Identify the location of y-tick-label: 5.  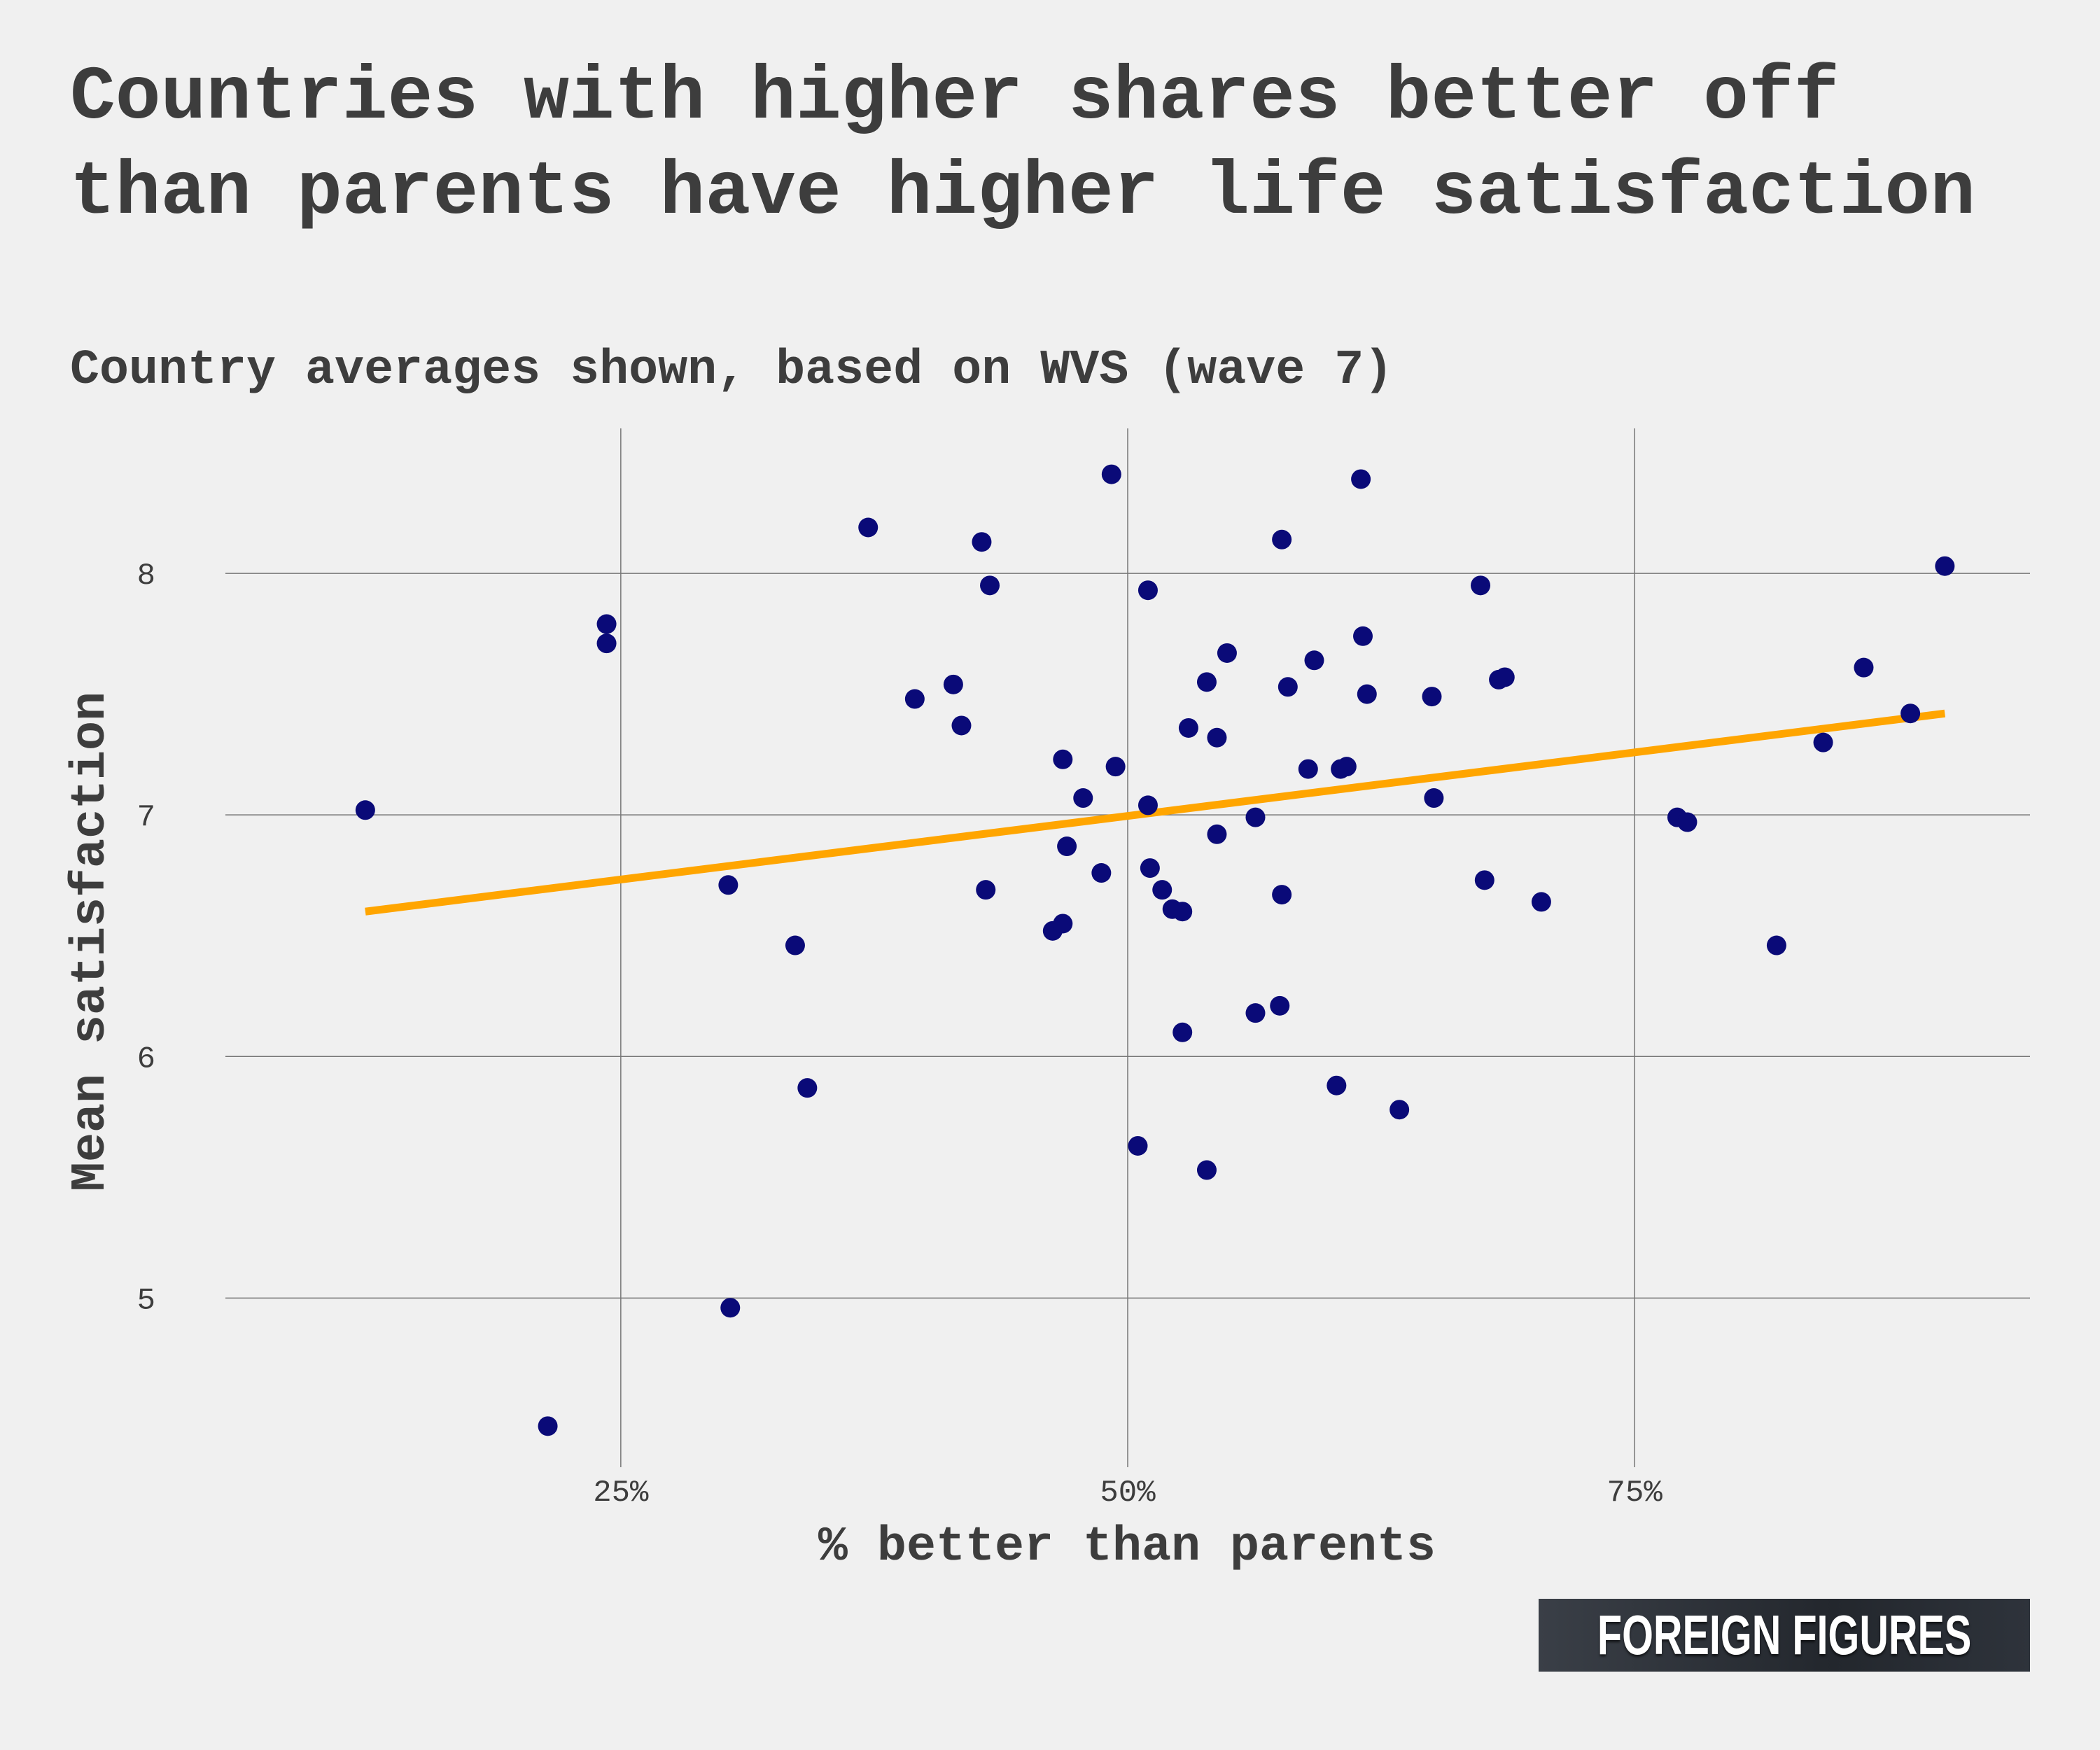
(146, 1300).